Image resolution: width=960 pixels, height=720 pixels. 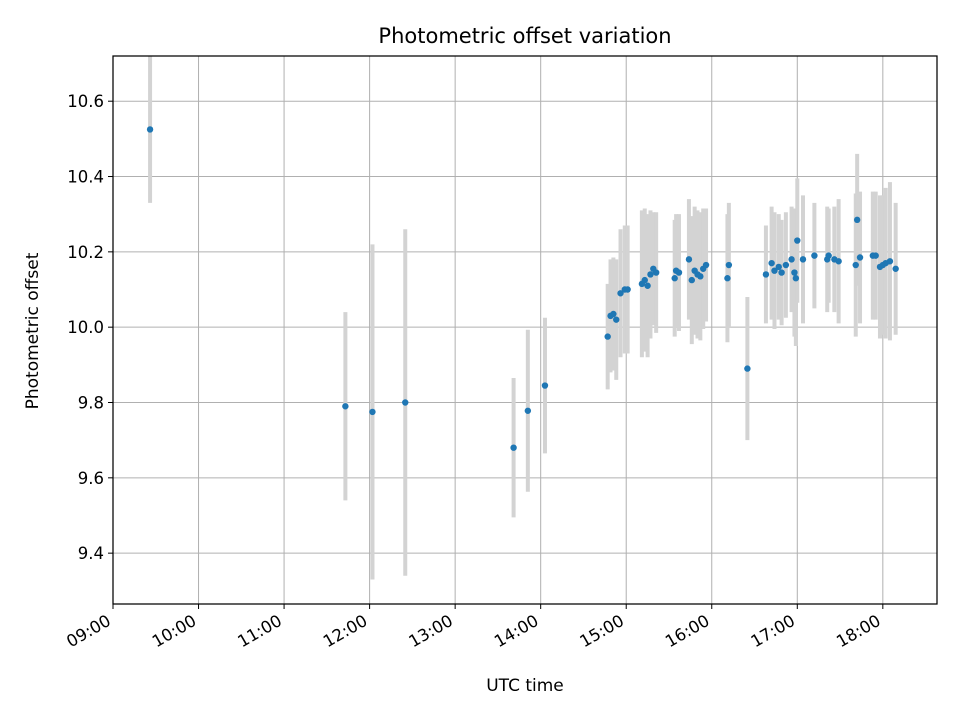 What do you see at coordinates (174, 631) in the screenshot?
I see `x-tick-label: 10:00` at bounding box center [174, 631].